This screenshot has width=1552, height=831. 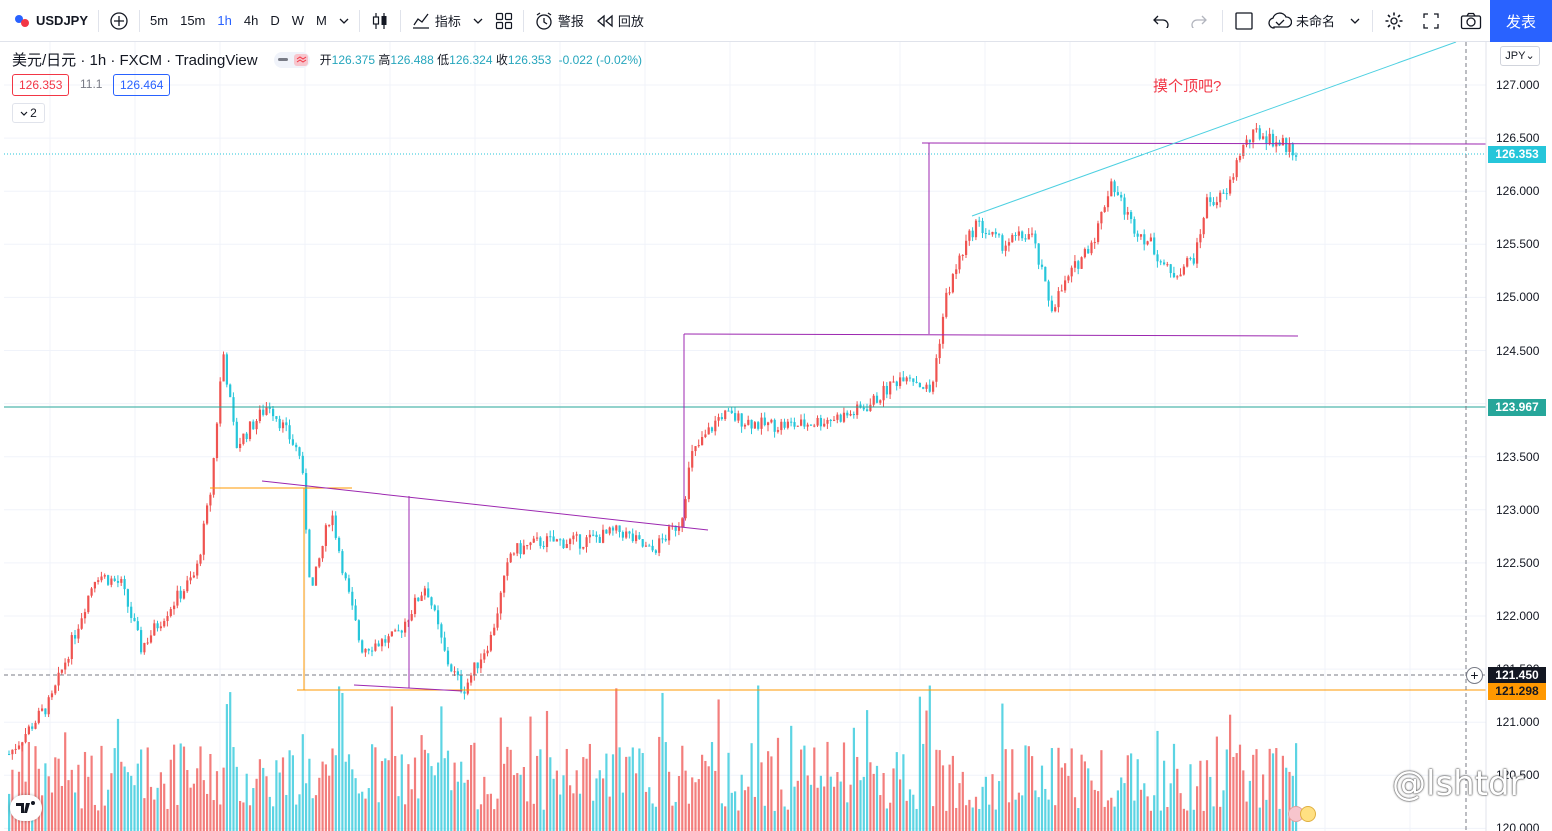 I want to click on sell-price-button: 126.353, so click(x=41, y=85).